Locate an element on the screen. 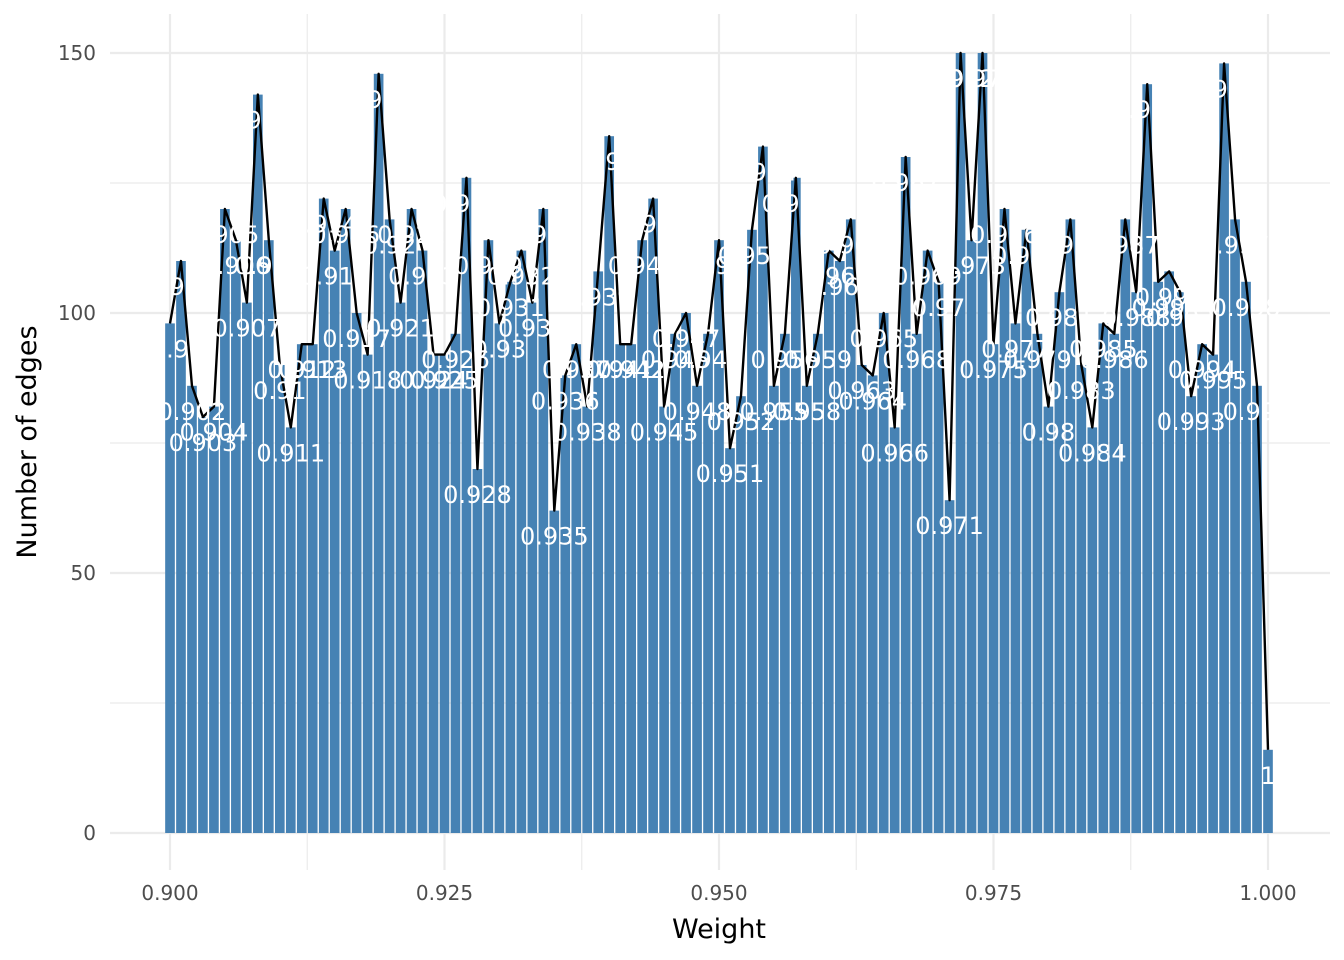 The height and width of the screenshot is (960, 1344). bar-label: 0.957 is located at coordinates (796, 204).